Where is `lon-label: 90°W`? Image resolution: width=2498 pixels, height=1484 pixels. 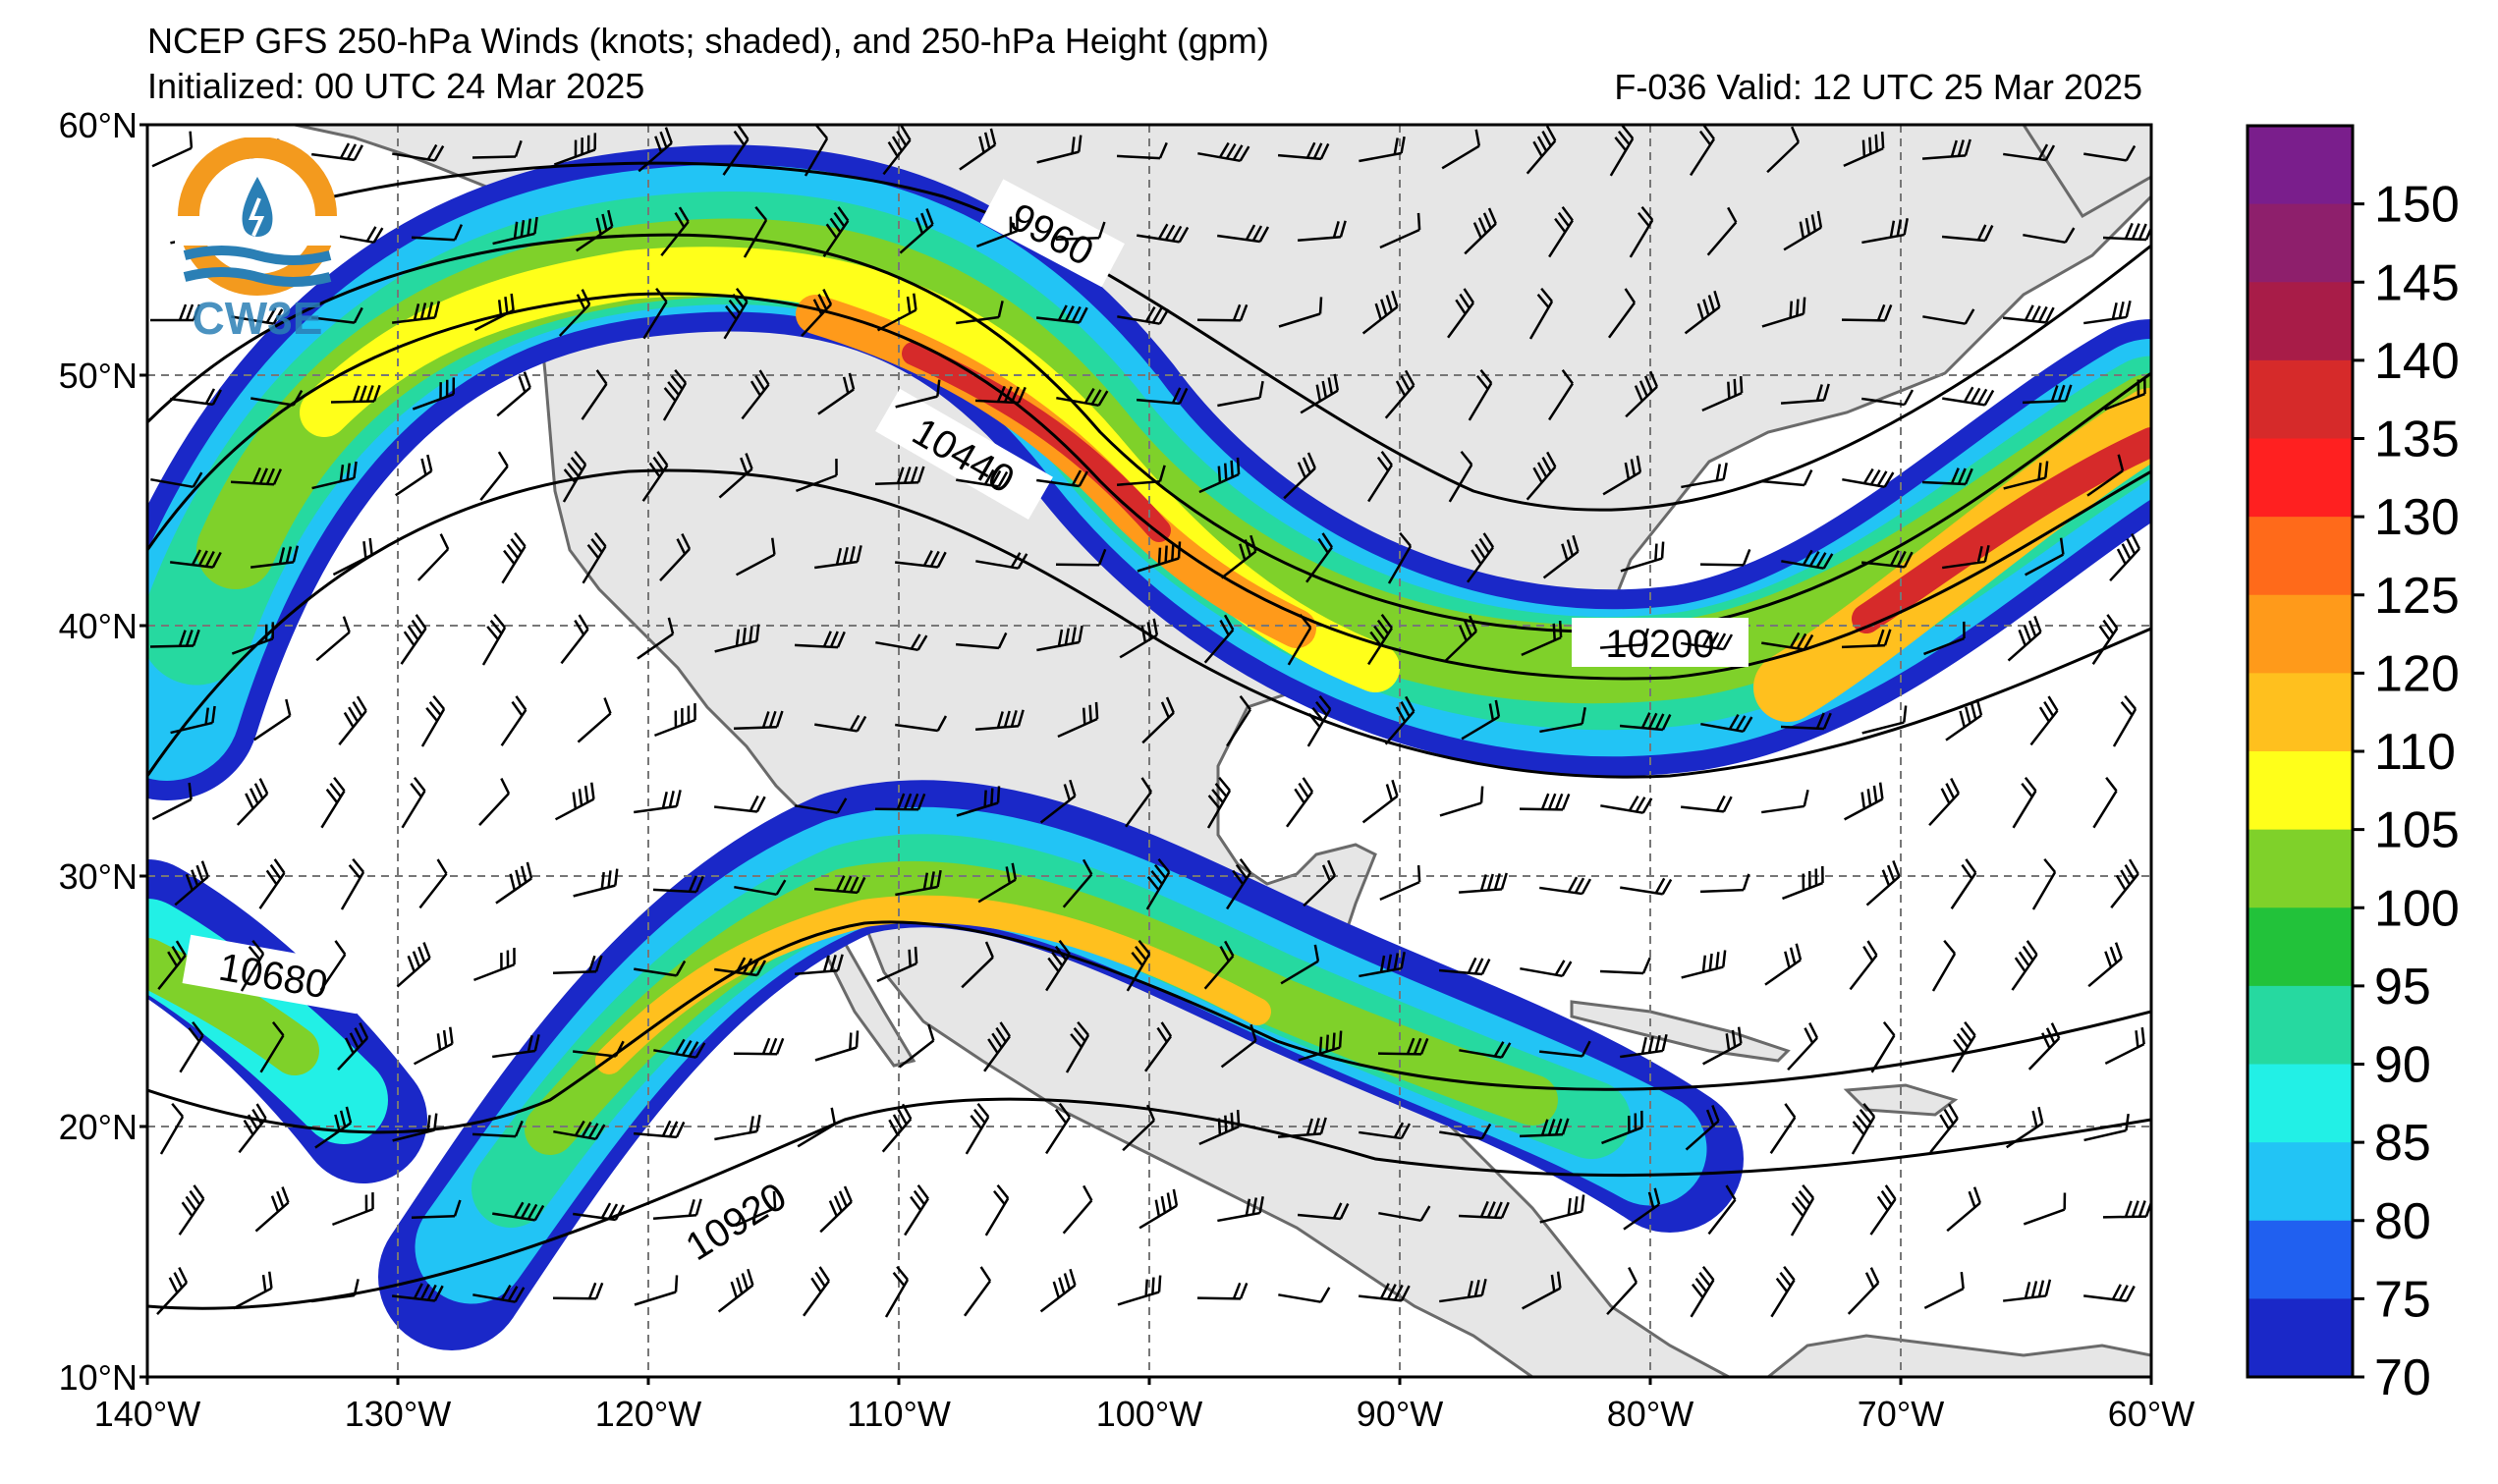
lon-label: 90°W is located at coordinates (1400, 1414).